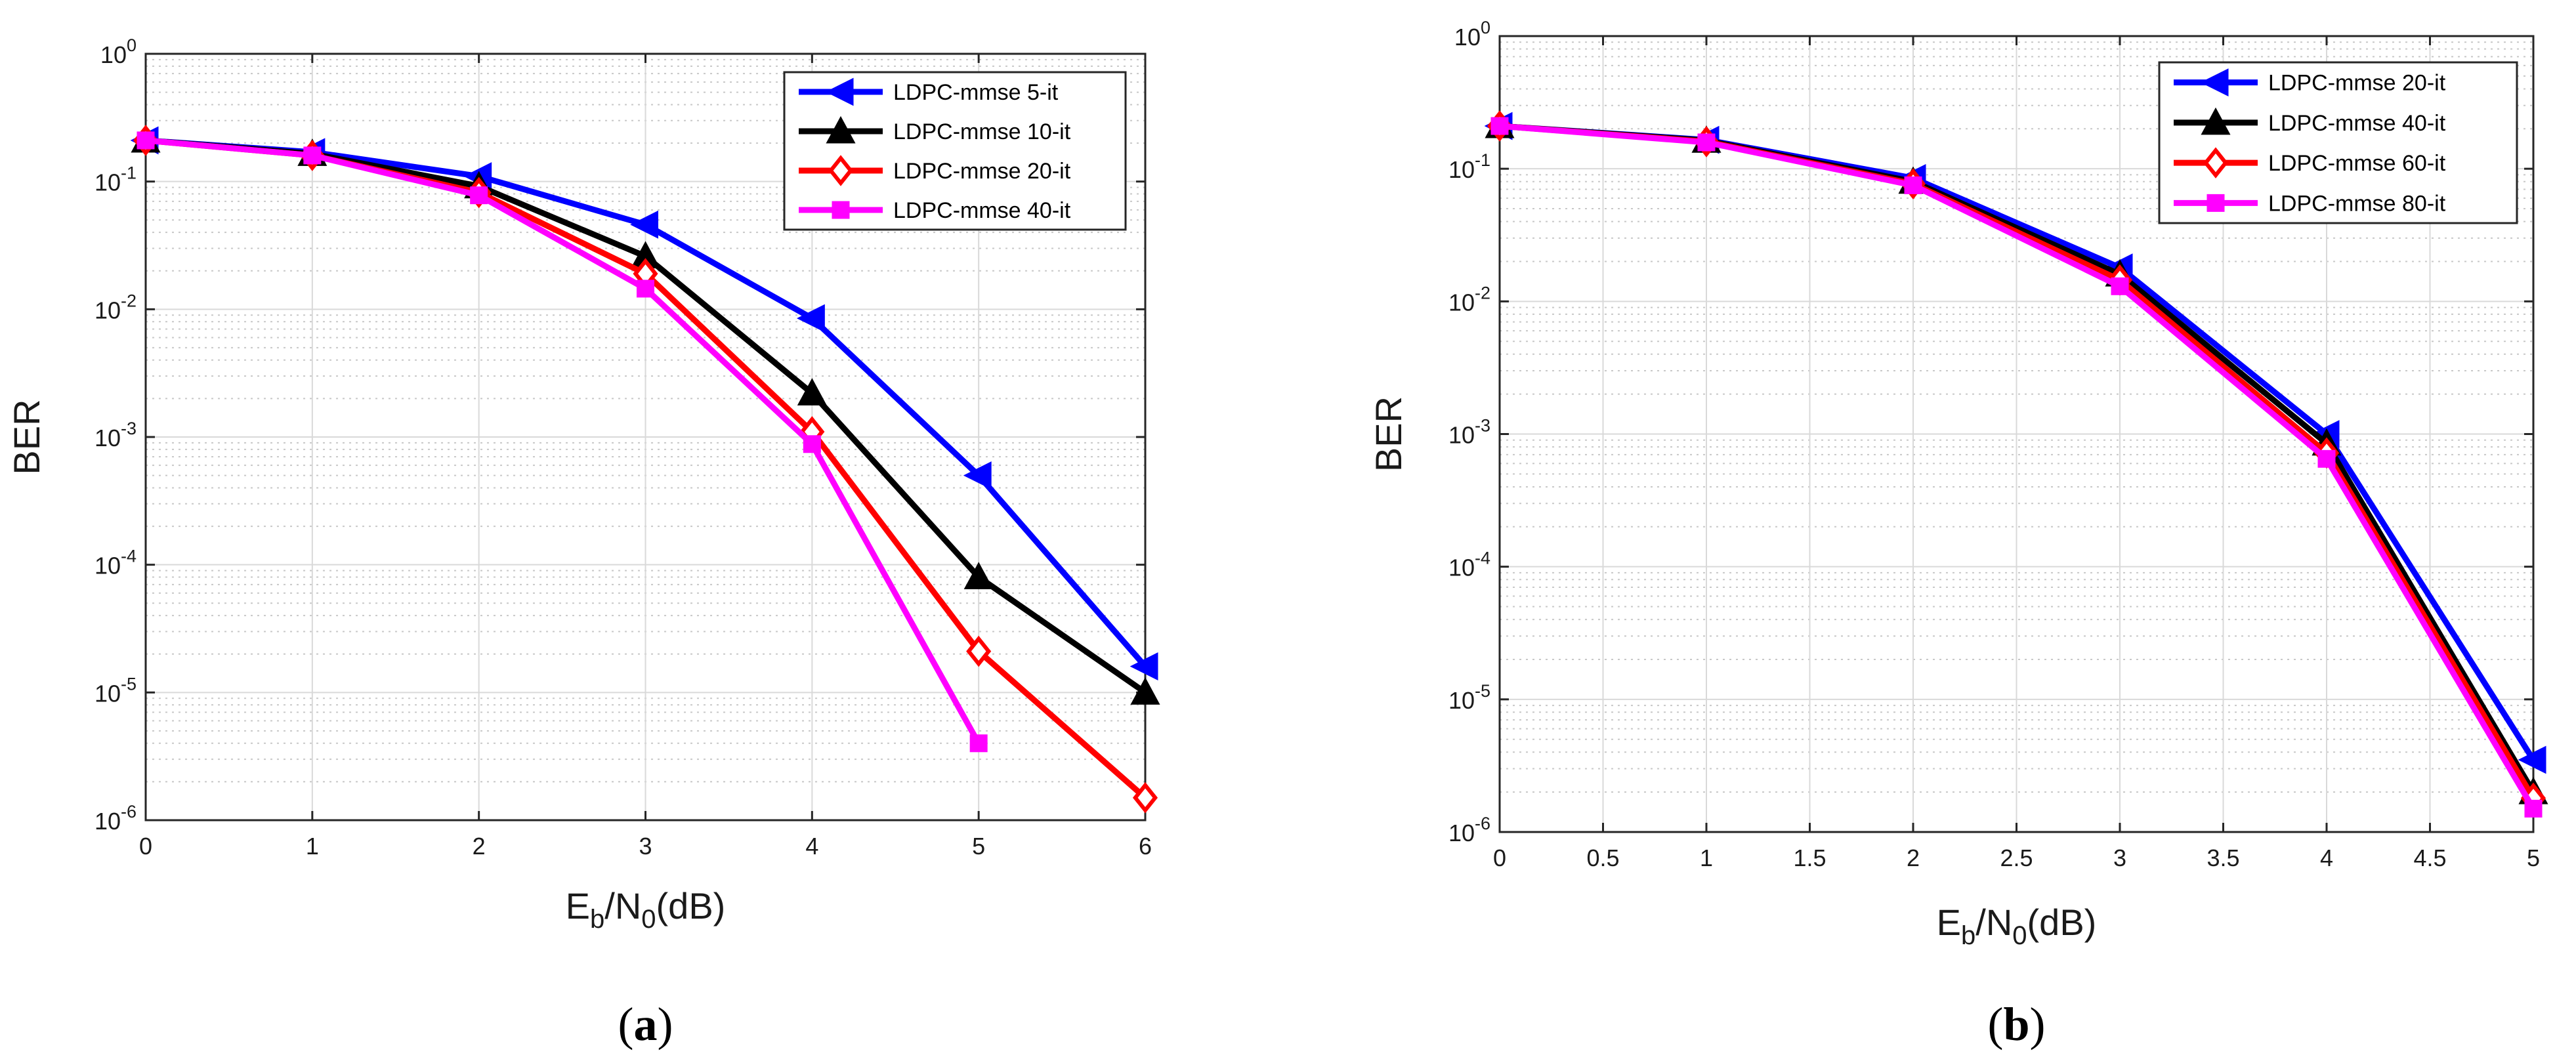 This screenshot has height=1061, width=2576. What do you see at coordinates (2016, 1024) in the screenshot?
I see `panel-caption: (b)` at bounding box center [2016, 1024].